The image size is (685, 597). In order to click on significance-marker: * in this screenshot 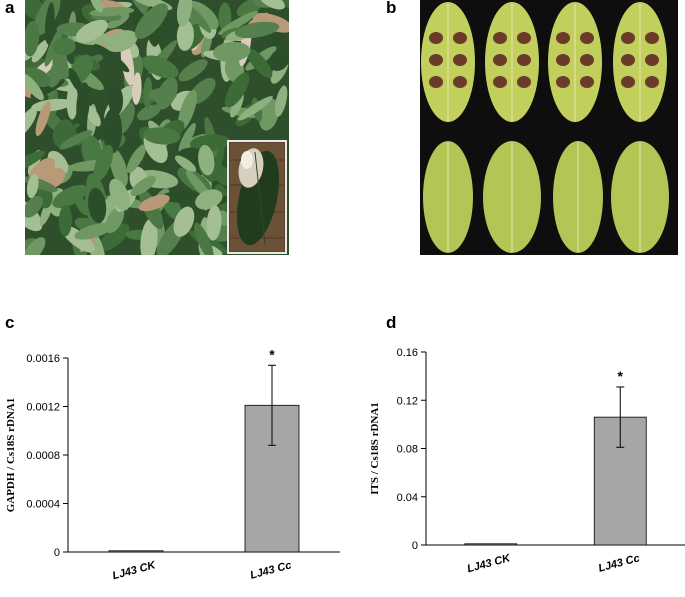, I will do `click(272, 354)`.